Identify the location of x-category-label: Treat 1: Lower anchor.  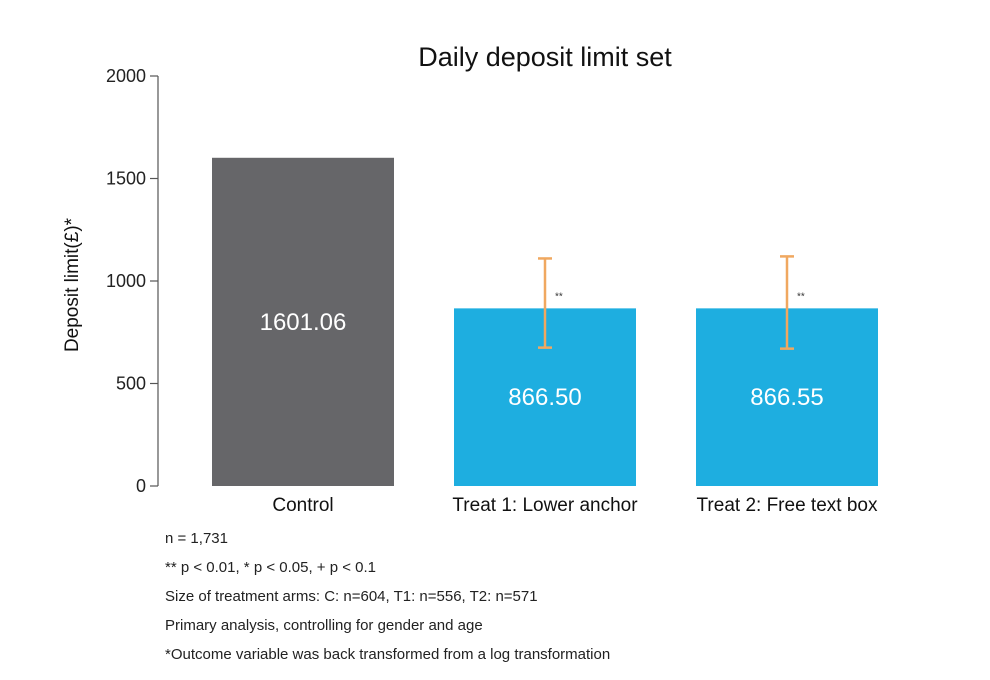
(545, 505).